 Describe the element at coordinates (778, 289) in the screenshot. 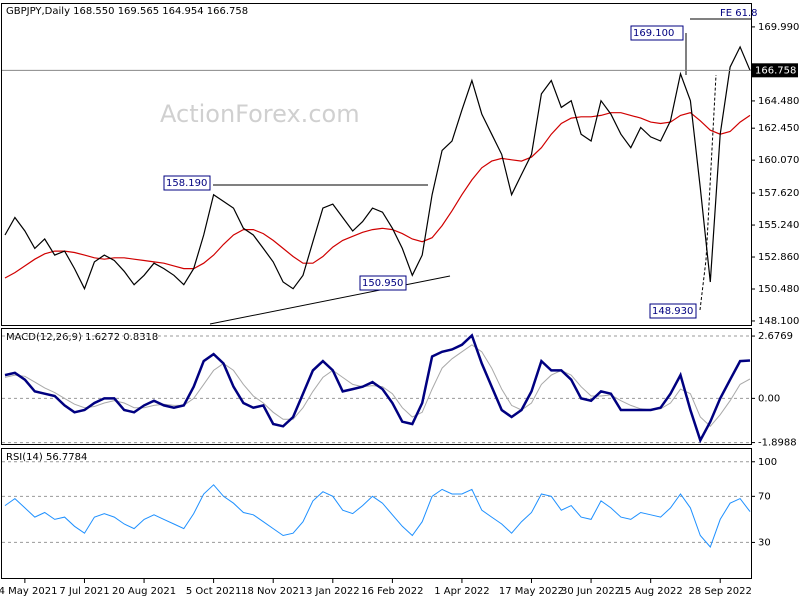

I see `y-tick-label: 150.480` at that location.